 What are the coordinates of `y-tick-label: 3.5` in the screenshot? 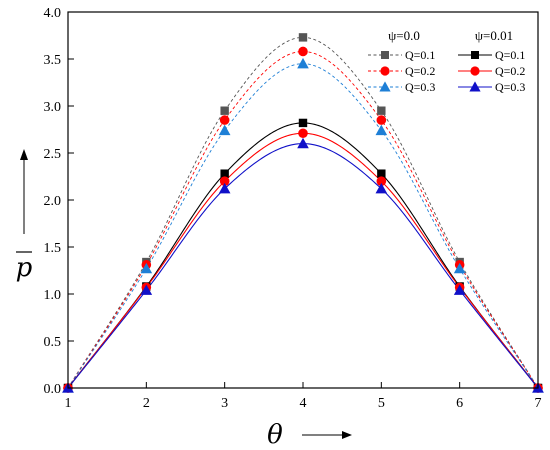 It's located at (53, 60).